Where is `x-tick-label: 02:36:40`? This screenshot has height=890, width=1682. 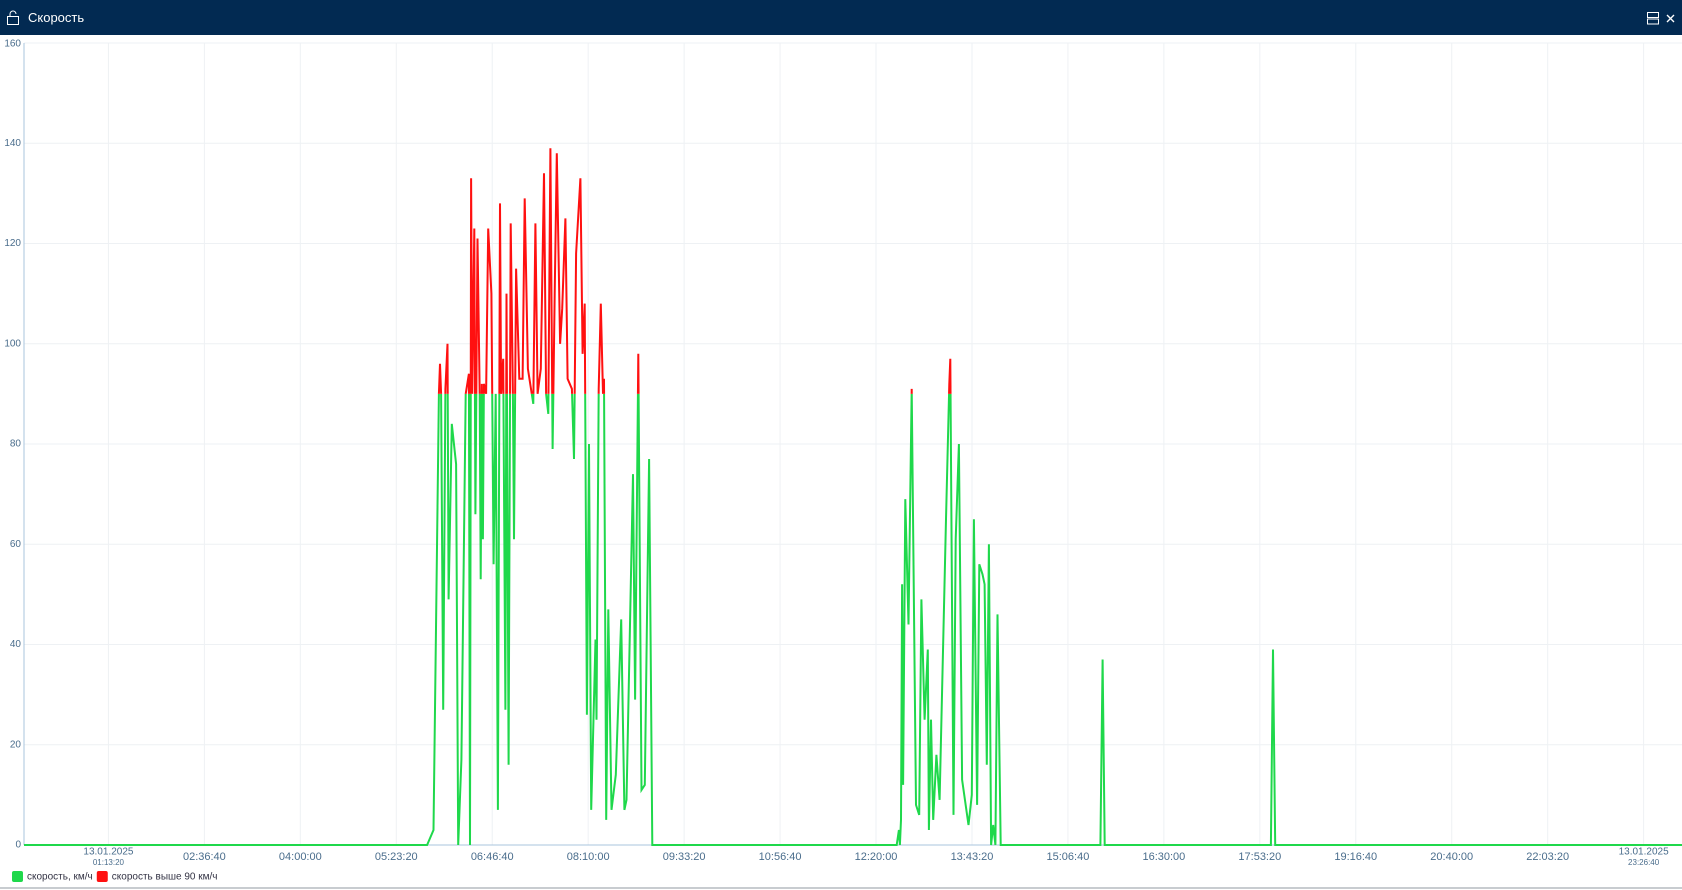
x-tick-label: 02:36:40 is located at coordinates (204, 857).